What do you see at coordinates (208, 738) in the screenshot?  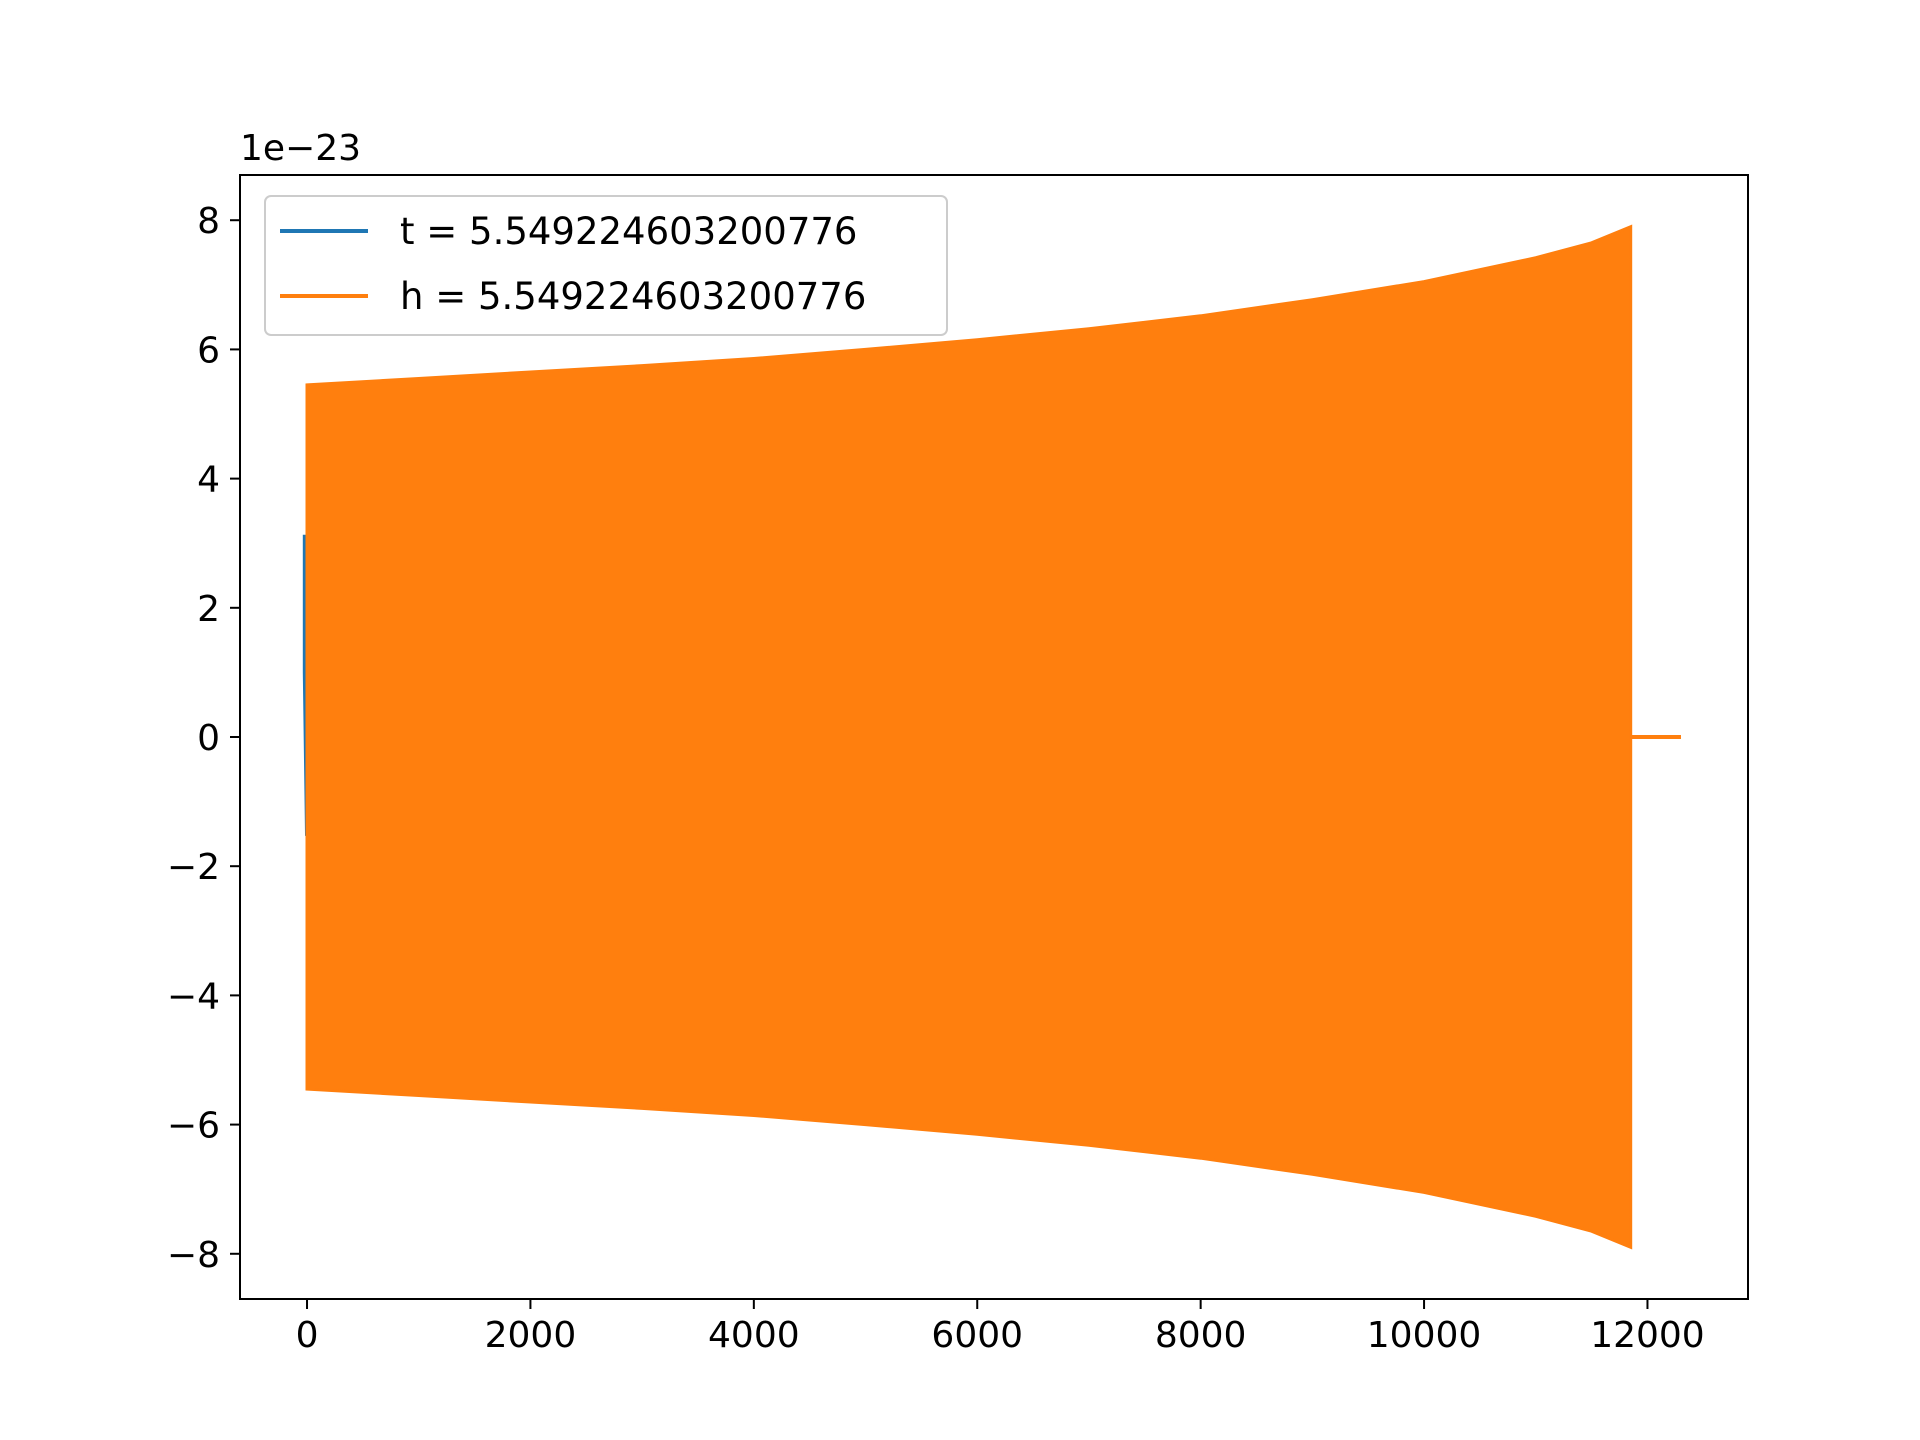 I see `y-tick-label: 0` at bounding box center [208, 738].